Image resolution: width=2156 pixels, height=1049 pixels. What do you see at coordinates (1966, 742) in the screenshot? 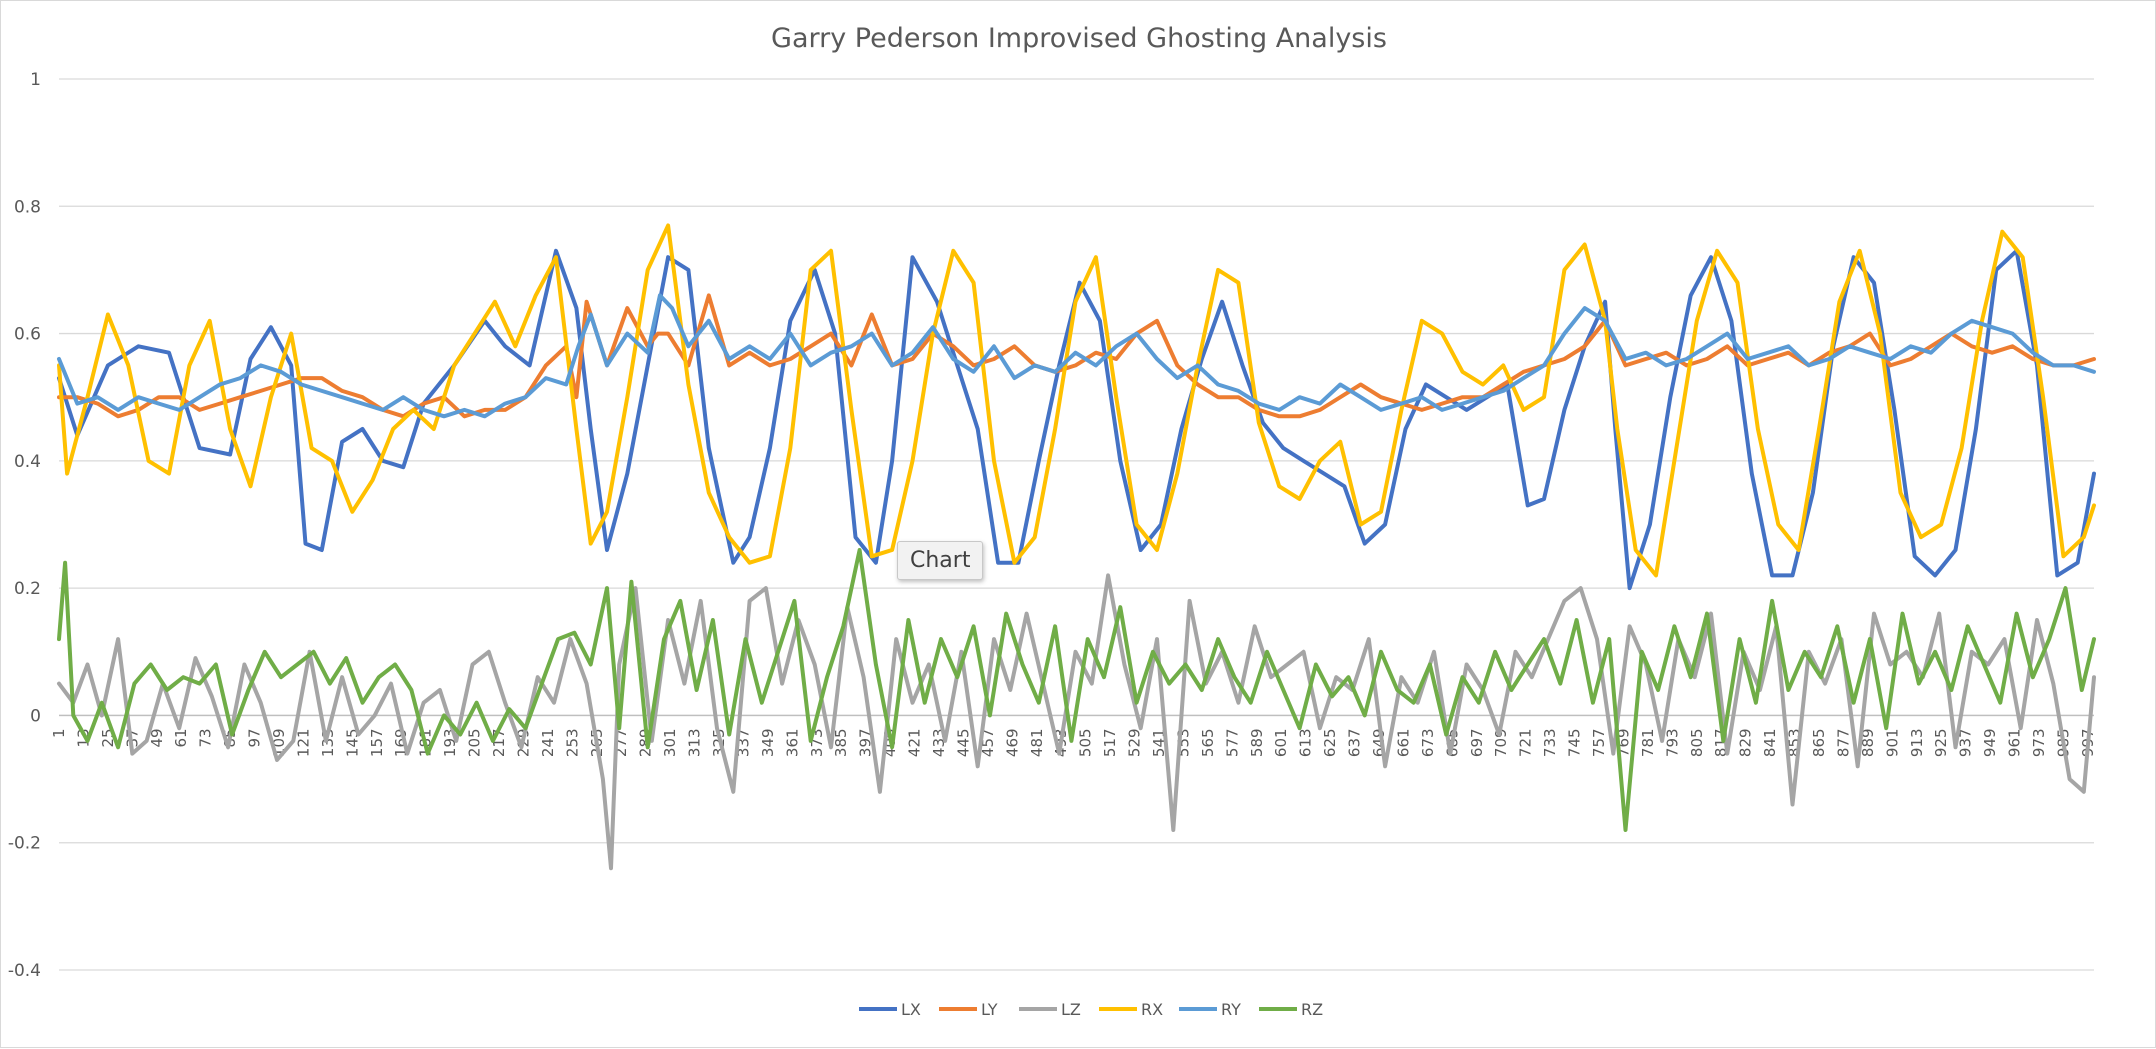
I see `x-tick-label: 937` at bounding box center [1966, 742].